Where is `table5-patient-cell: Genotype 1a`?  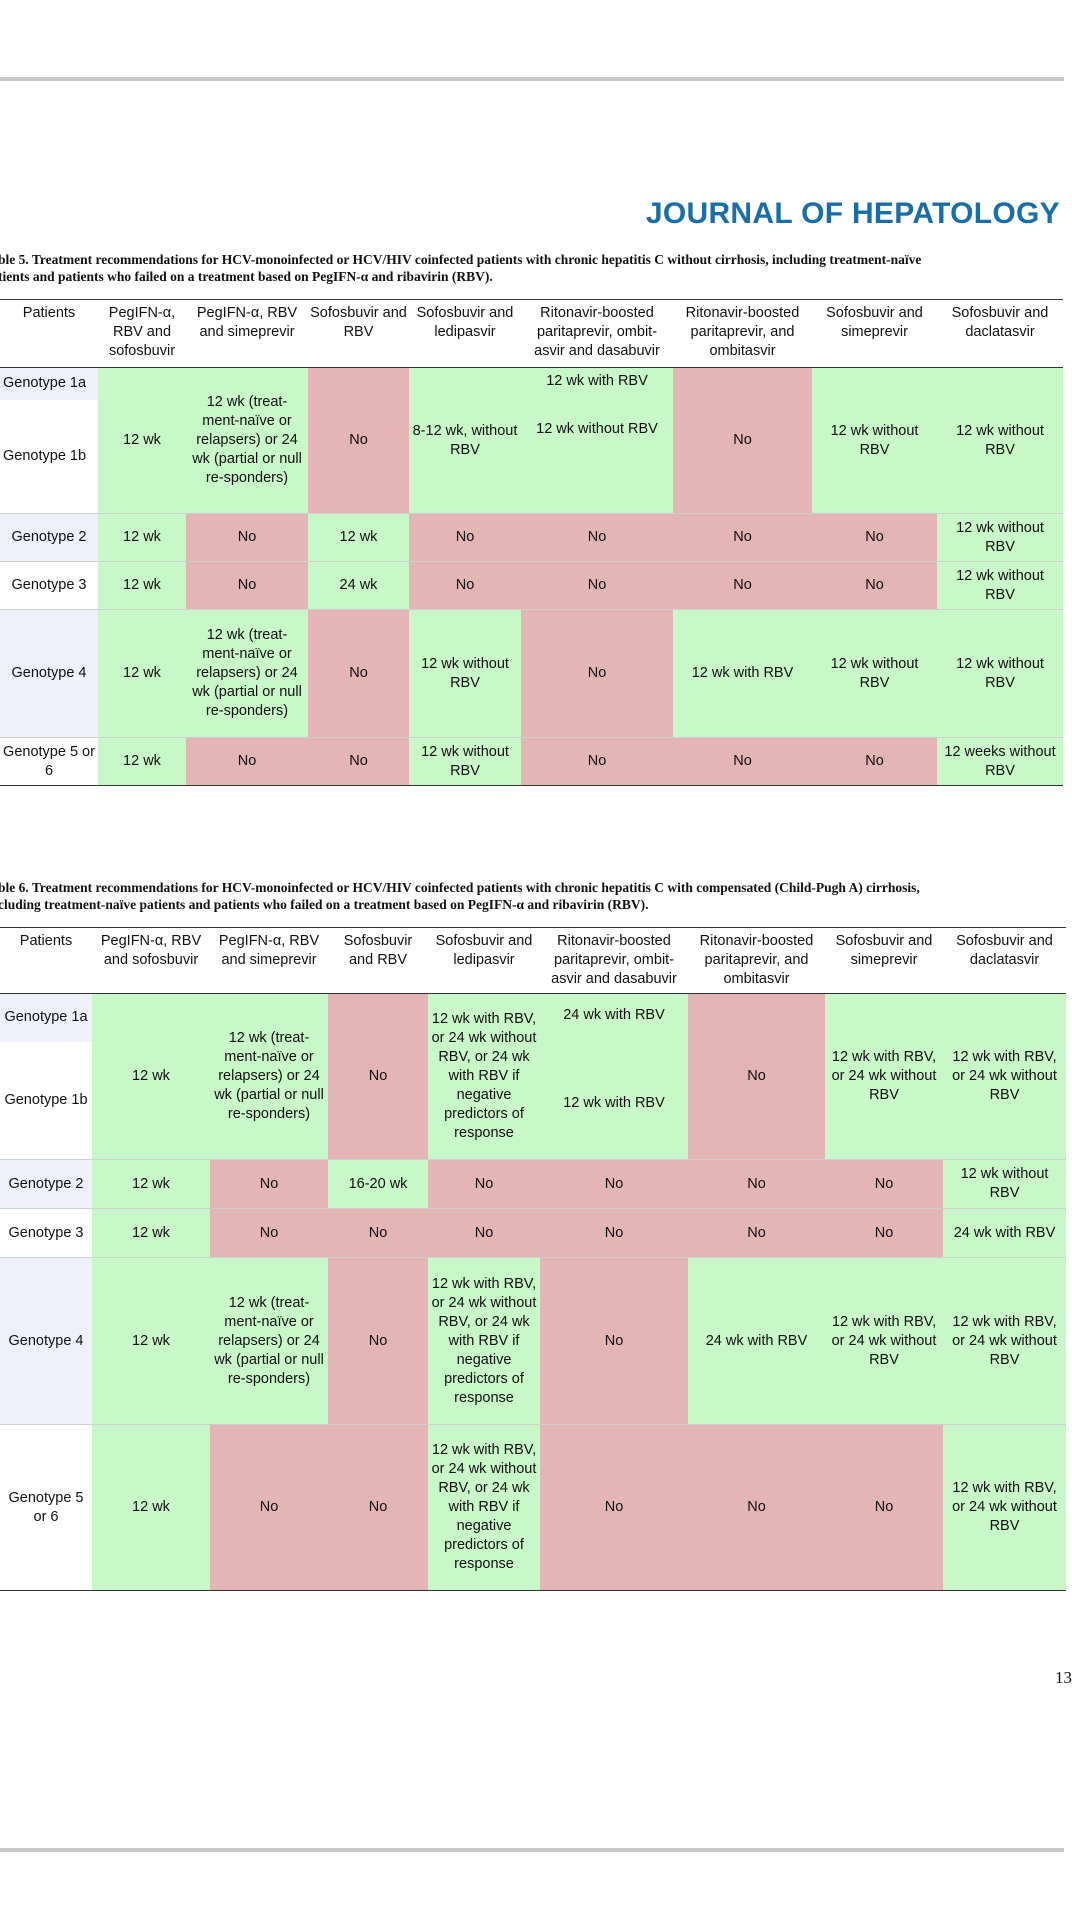
table5-patient-cell: Genotype 1a is located at coordinates (49, 383).